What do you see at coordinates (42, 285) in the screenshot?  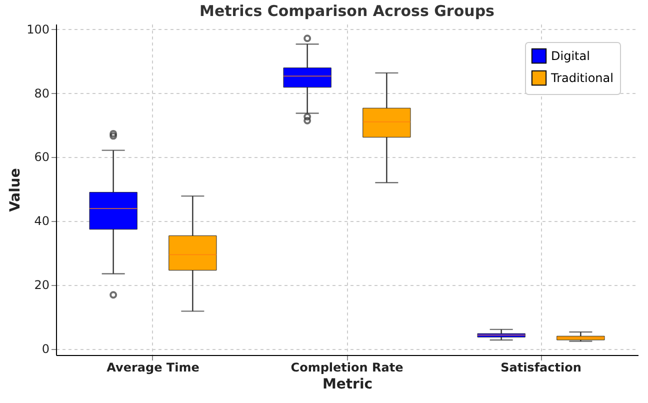 I see `y-tick-label: 20` at bounding box center [42, 285].